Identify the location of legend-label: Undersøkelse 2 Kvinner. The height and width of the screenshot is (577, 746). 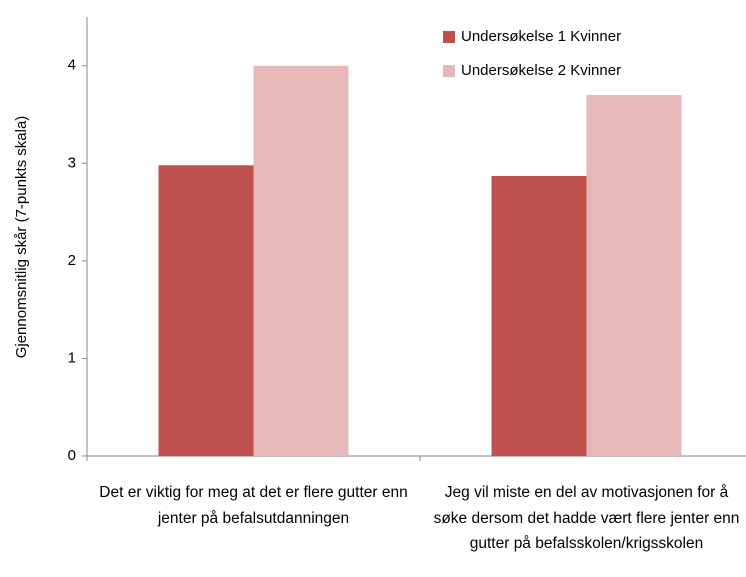
(541, 70).